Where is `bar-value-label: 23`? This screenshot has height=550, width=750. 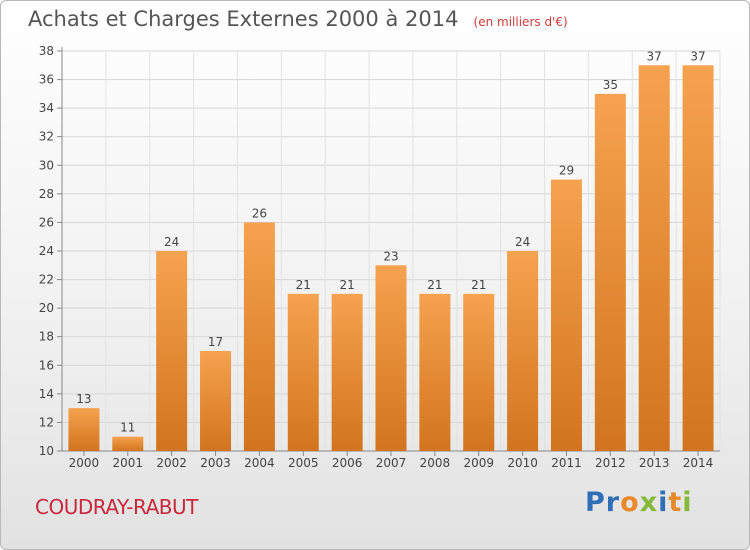 bar-value-label: 23 is located at coordinates (390, 256).